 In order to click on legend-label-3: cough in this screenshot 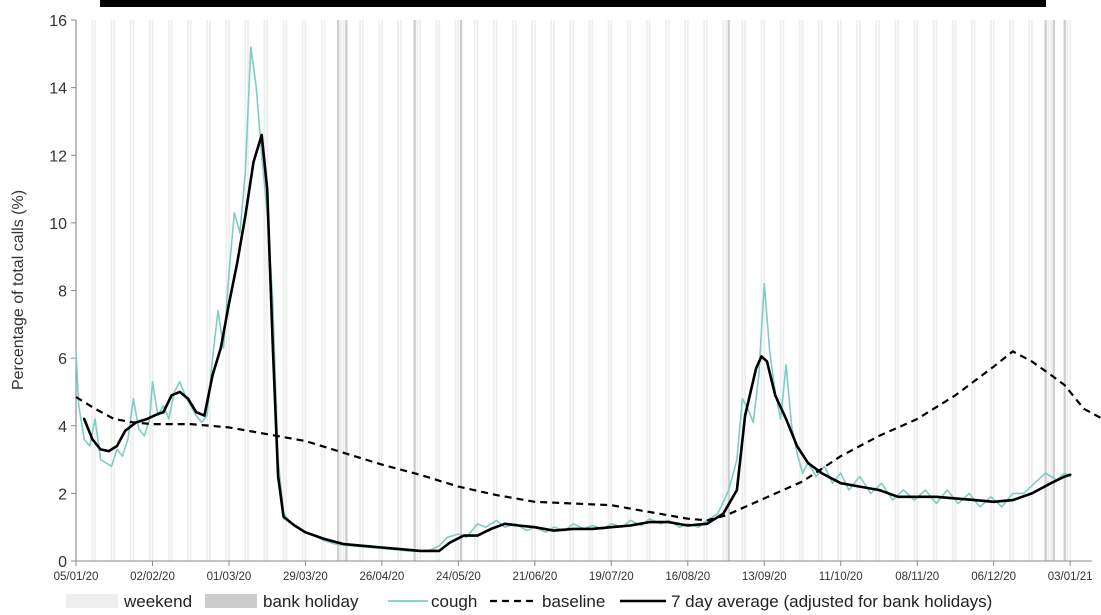, I will do `click(454, 601)`.